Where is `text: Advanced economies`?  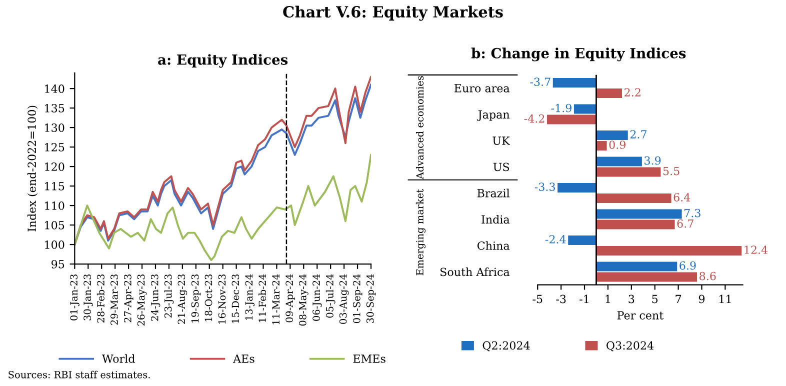
text: Advanced economies is located at coordinates (420, 128).